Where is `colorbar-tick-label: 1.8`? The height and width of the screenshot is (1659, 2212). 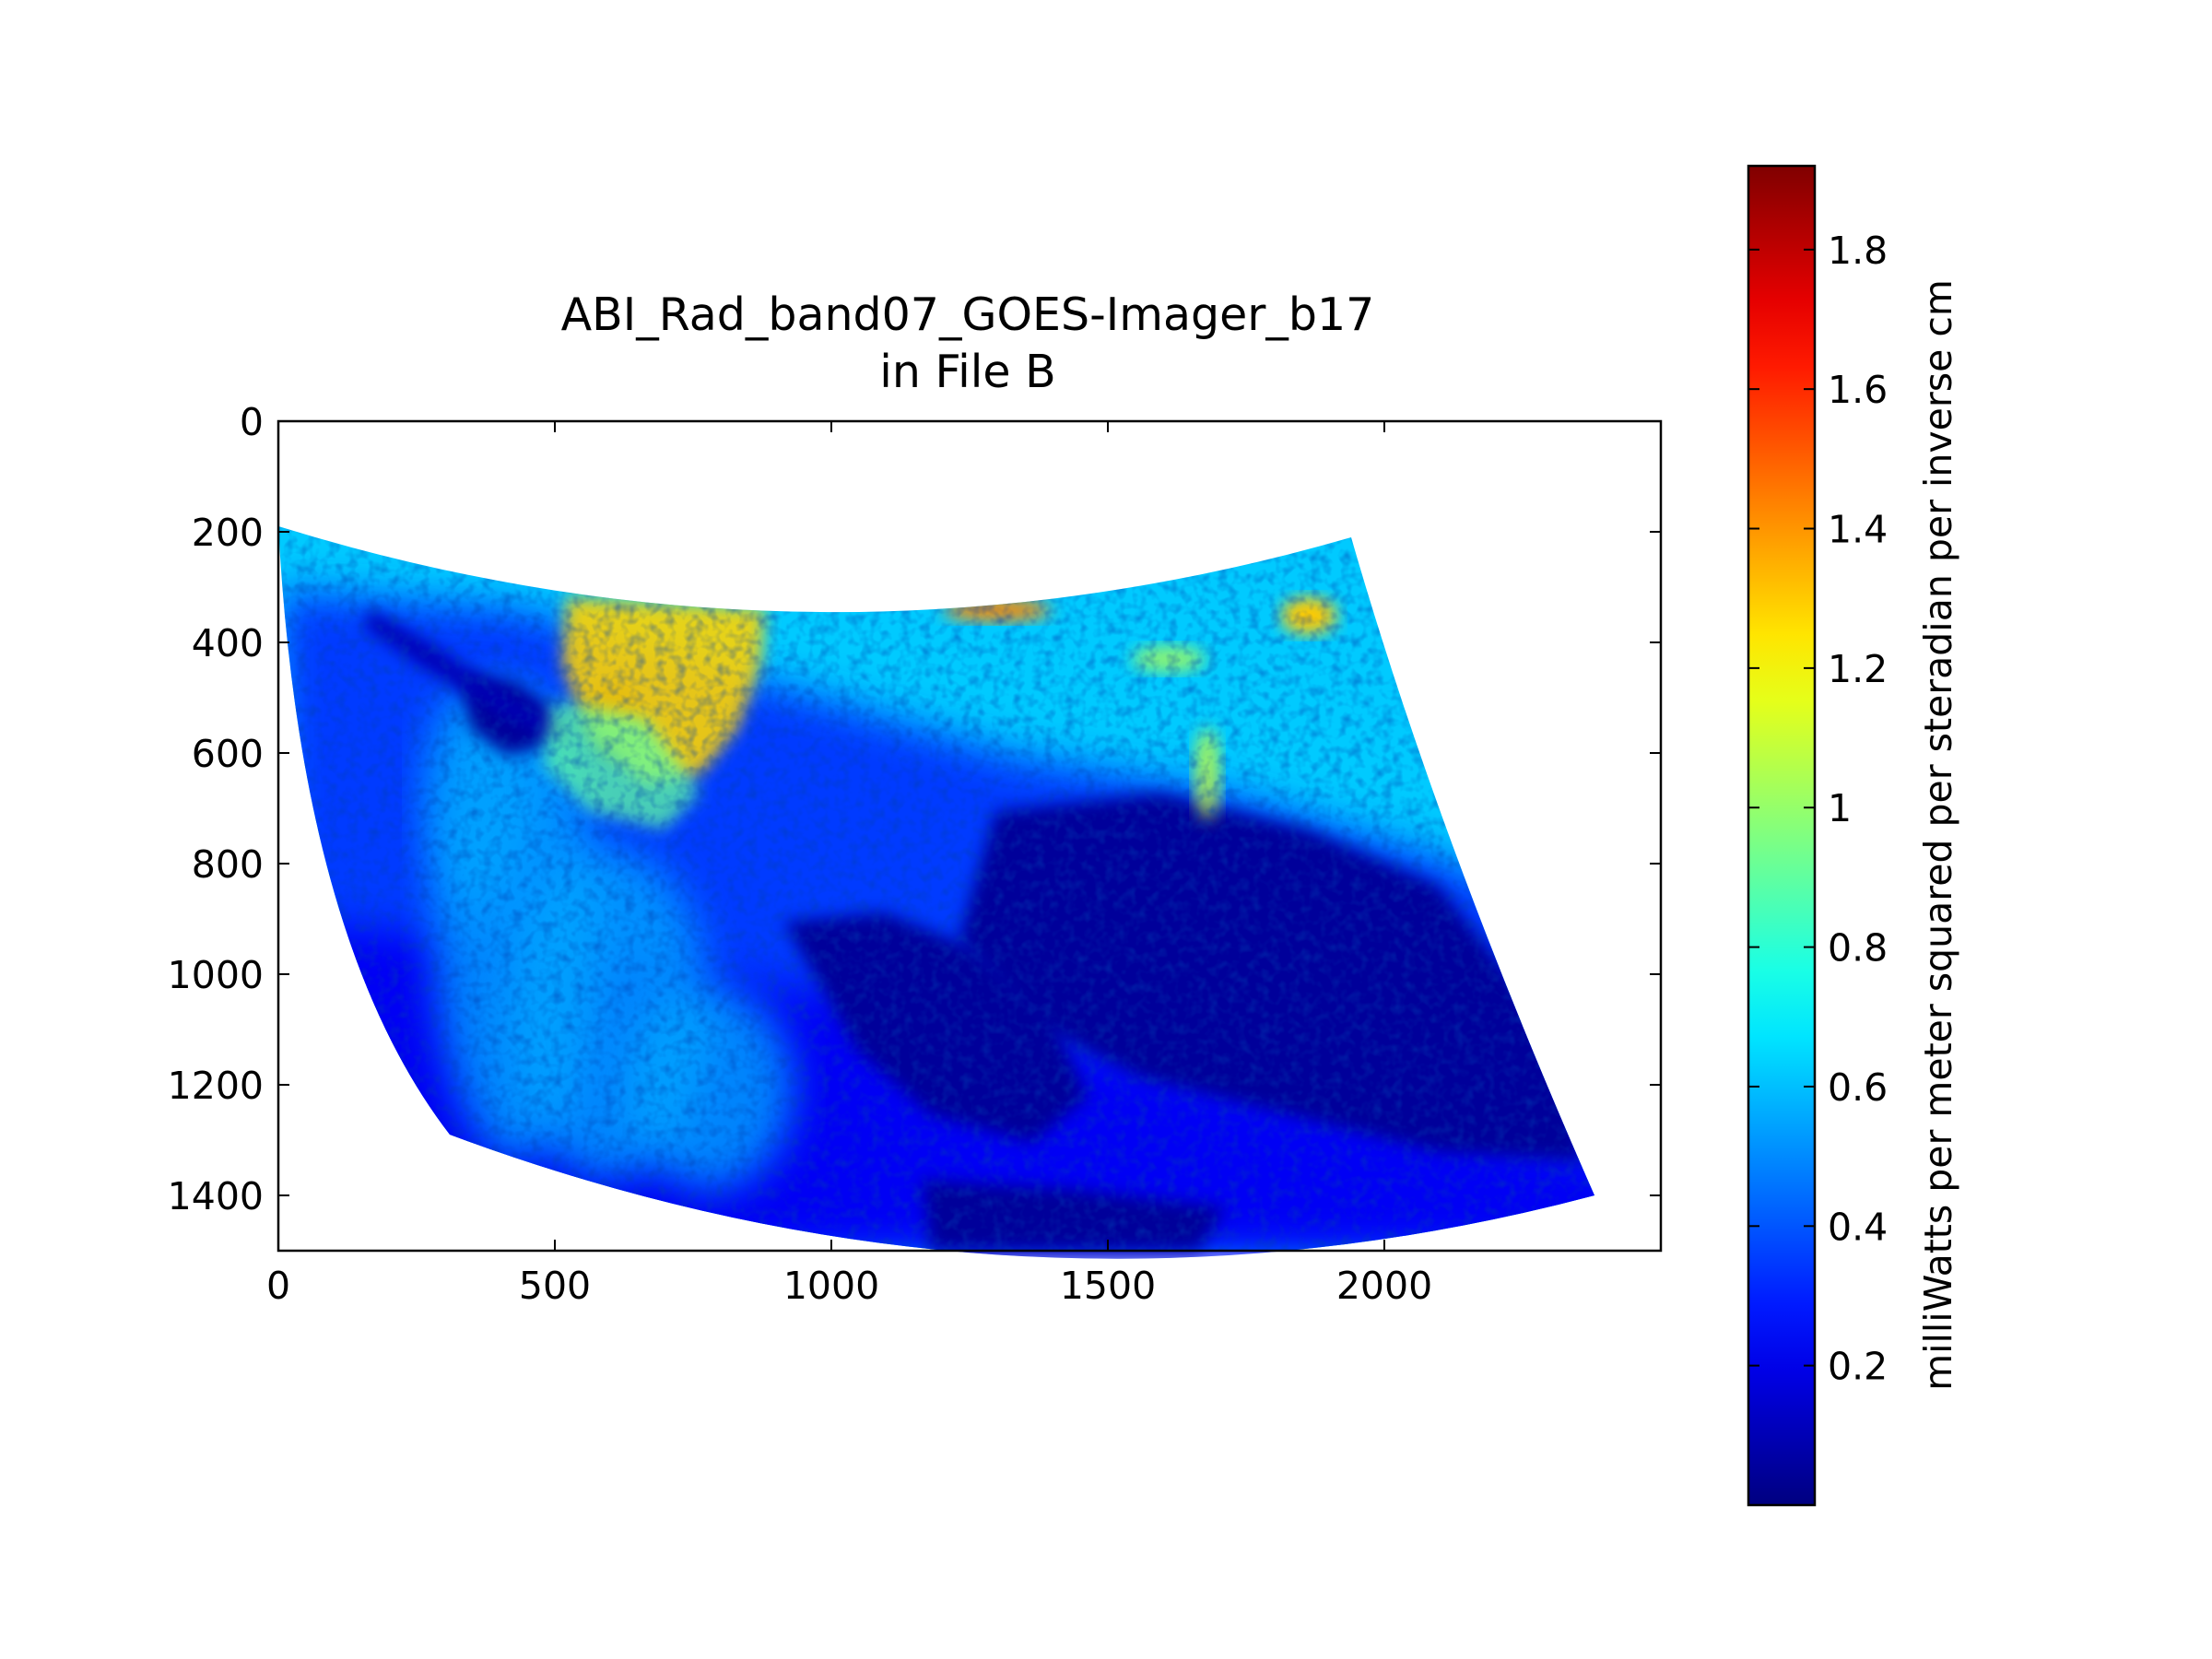 colorbar-tick-label: 1.8 is located at coordinates (1858, 251).